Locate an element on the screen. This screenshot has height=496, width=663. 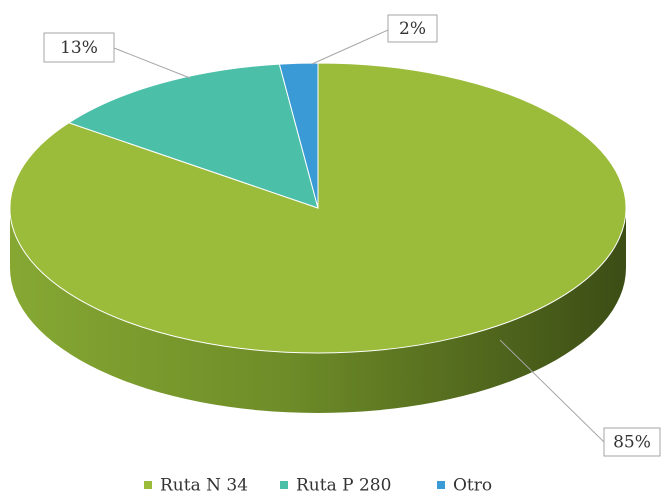
data-label: 2% is located at coordinates (412, 29).